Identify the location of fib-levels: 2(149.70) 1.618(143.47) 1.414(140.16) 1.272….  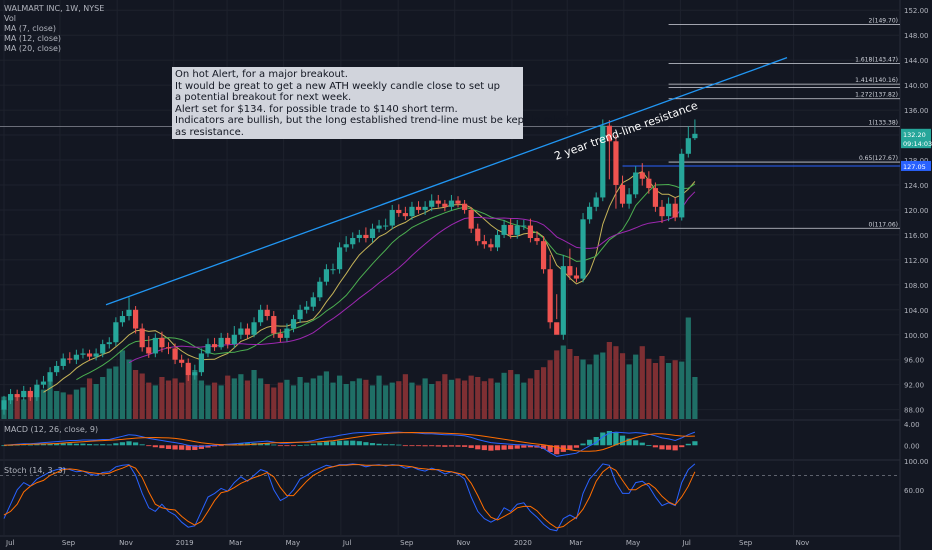
(784, 123).